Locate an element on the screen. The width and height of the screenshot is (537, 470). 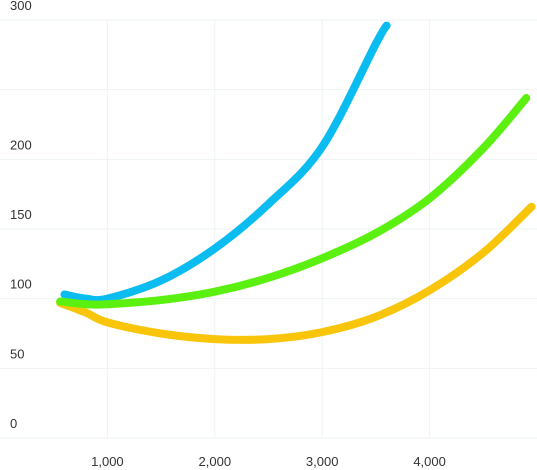
x-tick-label: 3,000 is located at coordinates (322, 461).